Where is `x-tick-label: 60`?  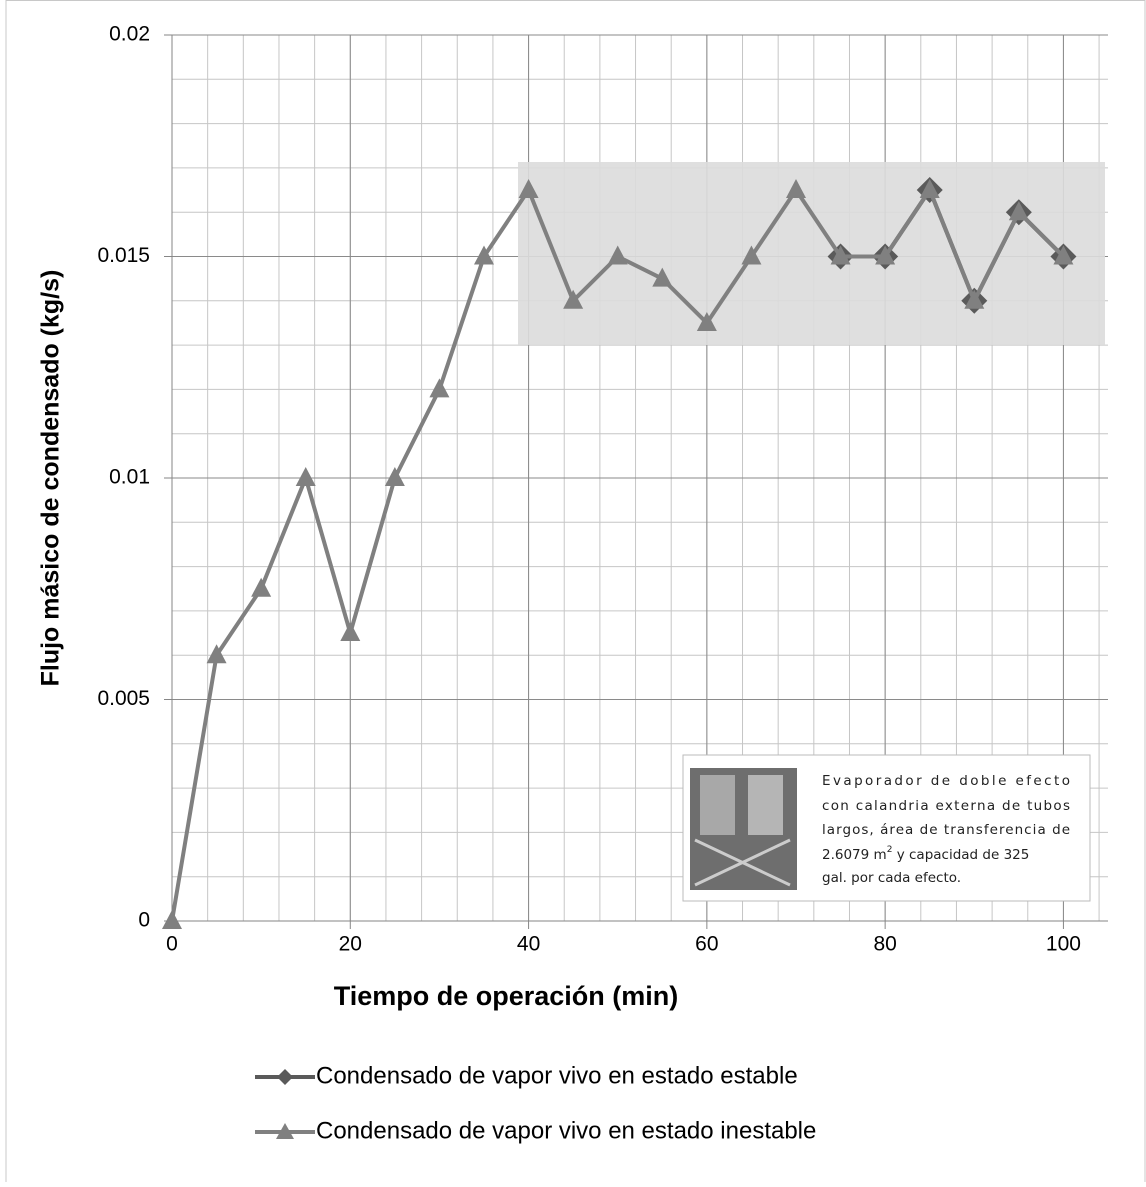
x-tick-label: 60 is located at coordinates (706, 944).